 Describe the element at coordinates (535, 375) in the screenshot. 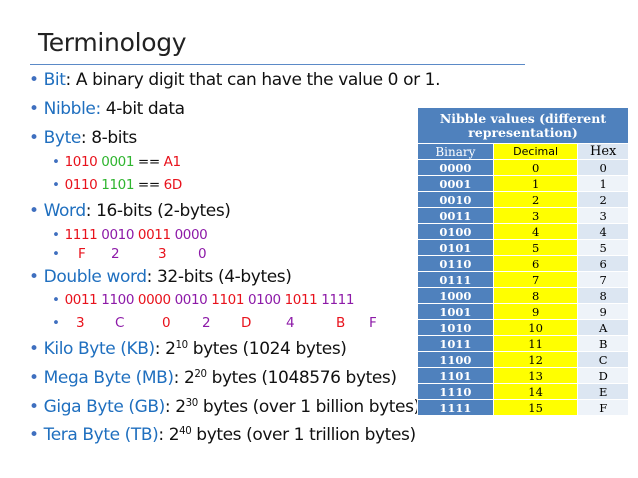

I see `decimal-cell: 13` at that location.